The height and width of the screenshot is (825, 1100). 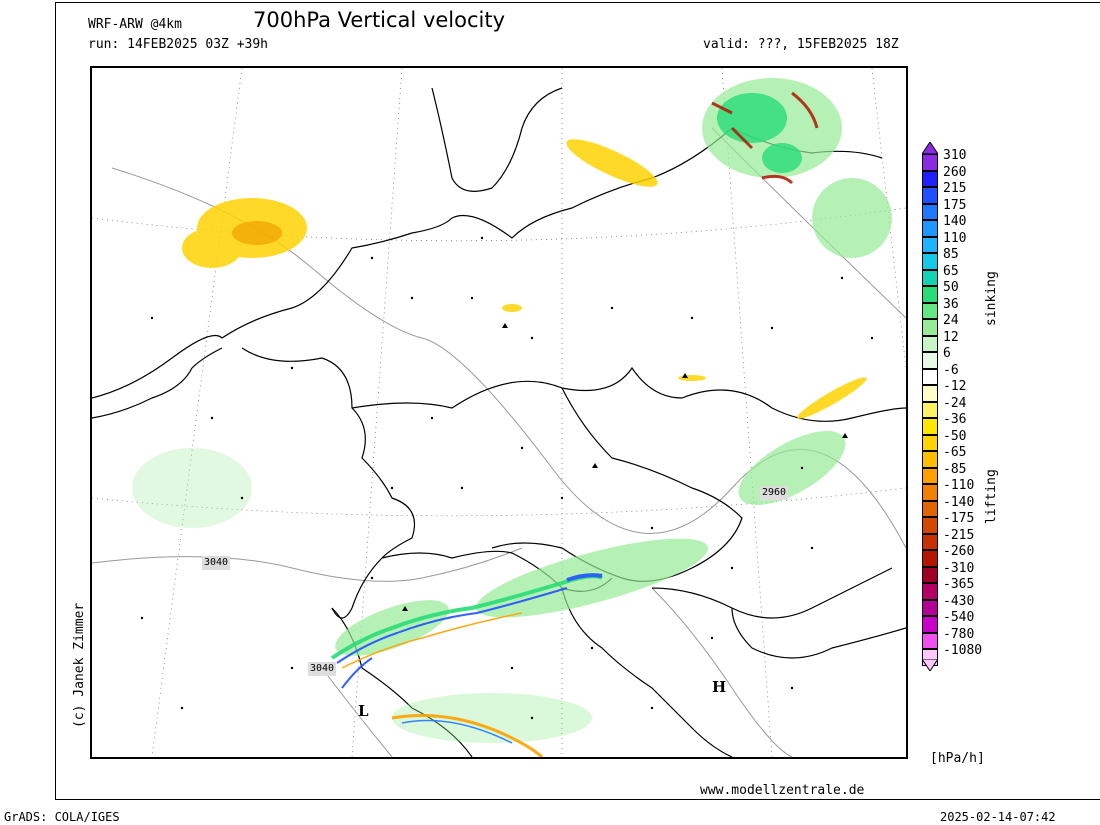 What do you see at coordinates (625, 467) in the screenshot?
I see `peak-markers` at bounding box center [625, 467].